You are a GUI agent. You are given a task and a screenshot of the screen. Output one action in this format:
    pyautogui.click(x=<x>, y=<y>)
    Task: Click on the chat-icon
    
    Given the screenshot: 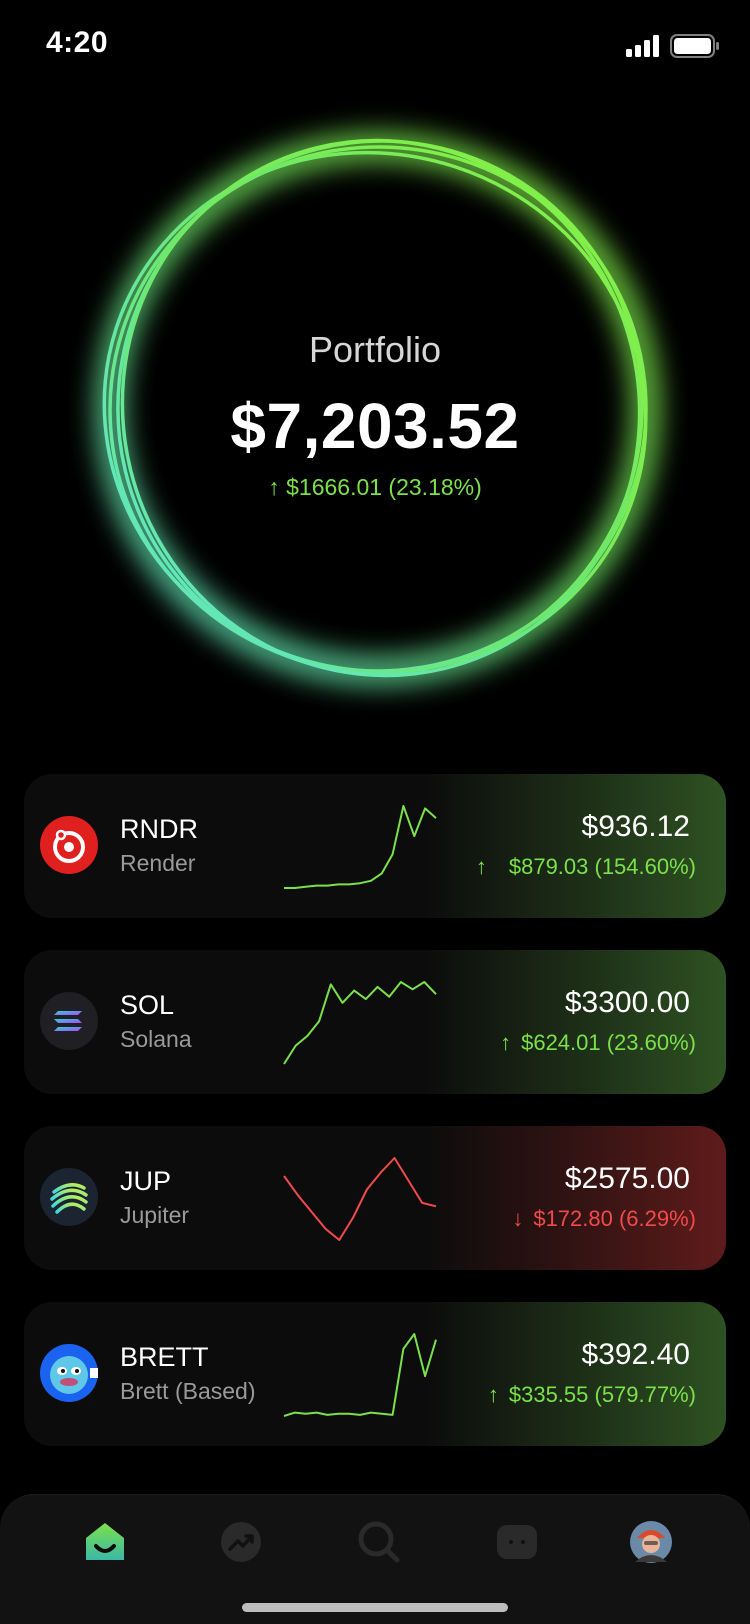 What is the action you would take?
    pyautogui.click(x=517, y=1542)
    